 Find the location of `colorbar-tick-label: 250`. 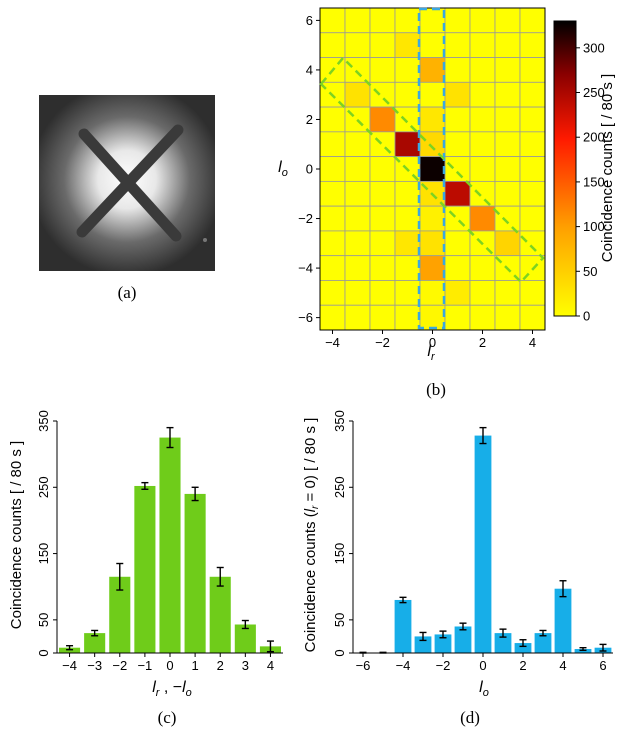

colorbar-tick-label: 250 is located at coordinates (594, 92).